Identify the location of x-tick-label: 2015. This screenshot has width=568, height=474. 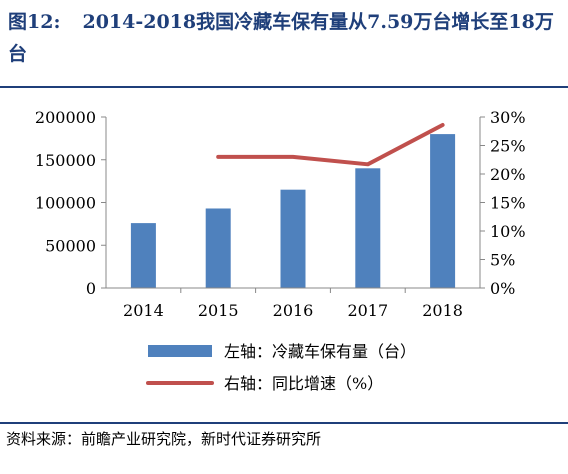
(218, 310).